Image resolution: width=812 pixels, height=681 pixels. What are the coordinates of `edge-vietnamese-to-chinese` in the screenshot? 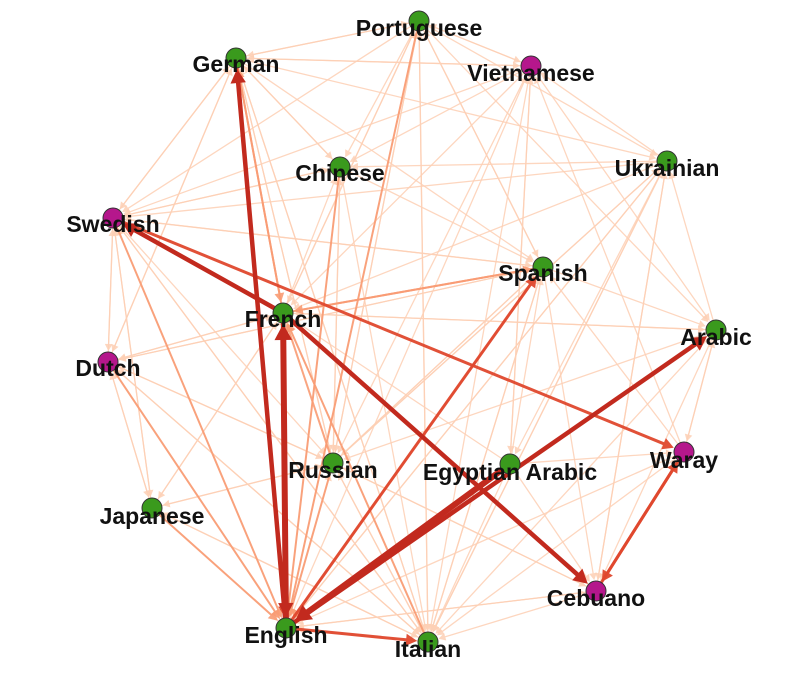 It's located at (436, 116).